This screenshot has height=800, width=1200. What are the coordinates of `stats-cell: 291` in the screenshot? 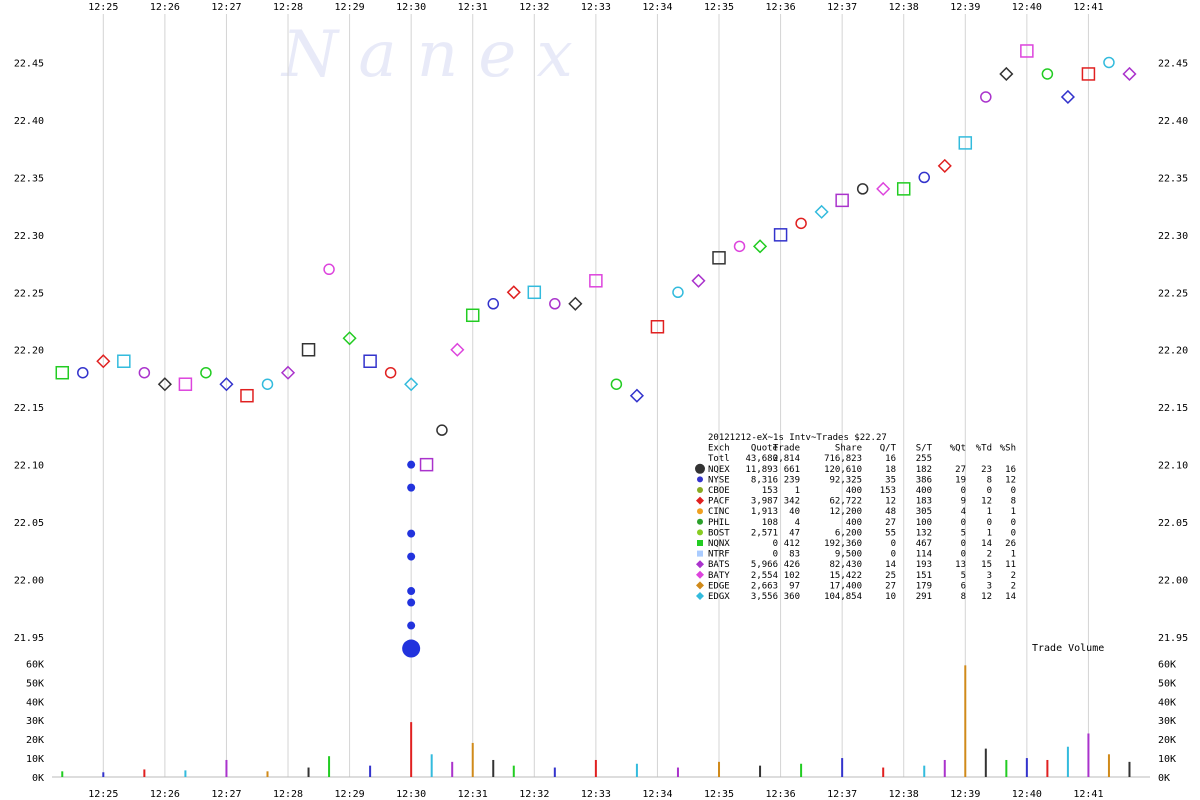 It's located at (924, 597).